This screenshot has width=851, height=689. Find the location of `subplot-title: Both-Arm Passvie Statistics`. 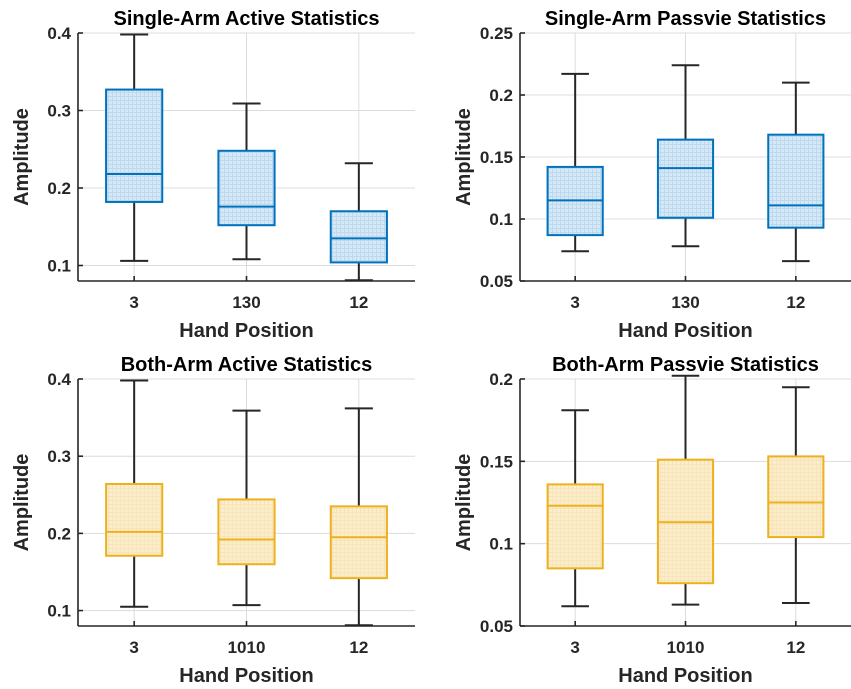

subplot-title: Both-Arm Passvie Statistics is located at coordinates (685, 365).